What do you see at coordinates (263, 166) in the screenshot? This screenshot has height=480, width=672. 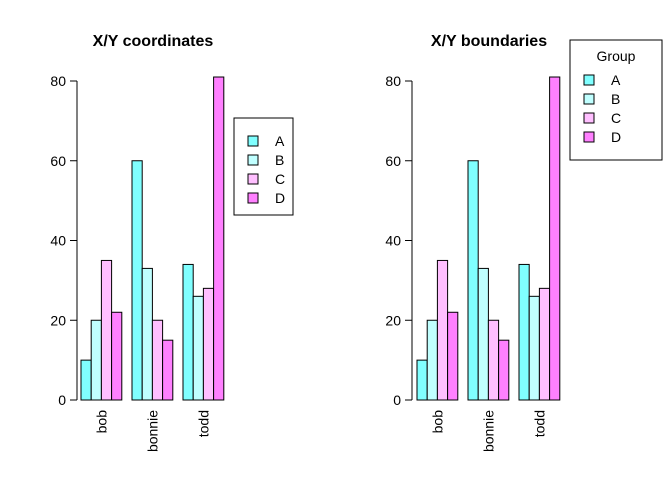 I see `legend-box` at bounding box center [263, 166].